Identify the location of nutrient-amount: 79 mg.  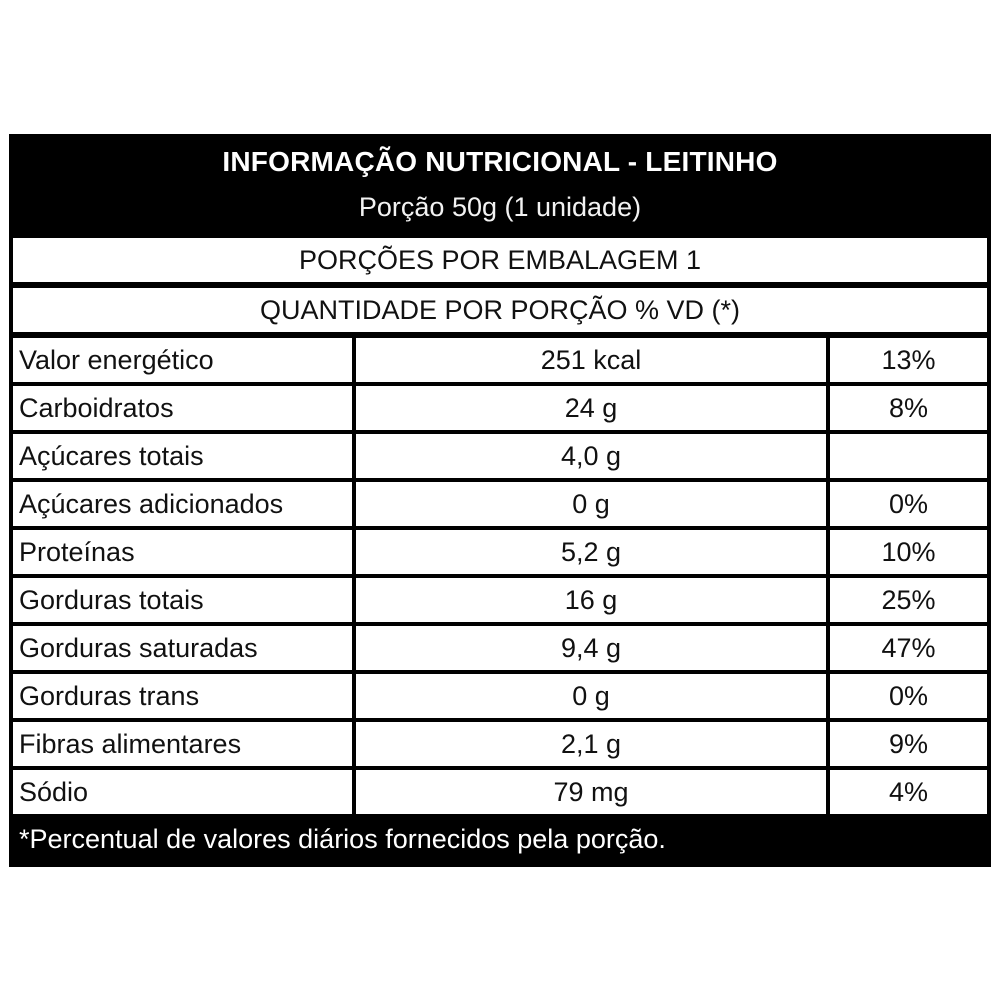
(591, 792).